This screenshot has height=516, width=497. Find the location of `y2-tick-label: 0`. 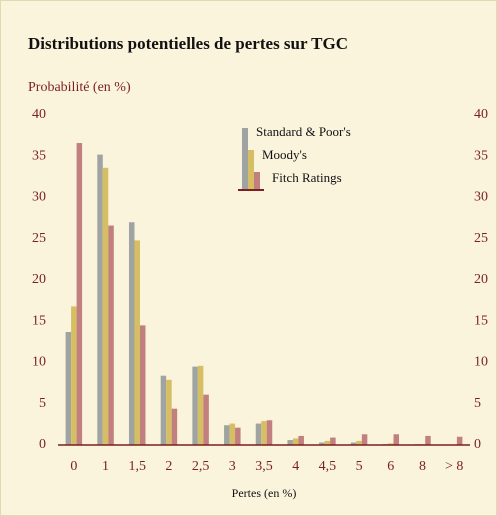

y2-tick-label: 0 is located at coordinates (477, 444).